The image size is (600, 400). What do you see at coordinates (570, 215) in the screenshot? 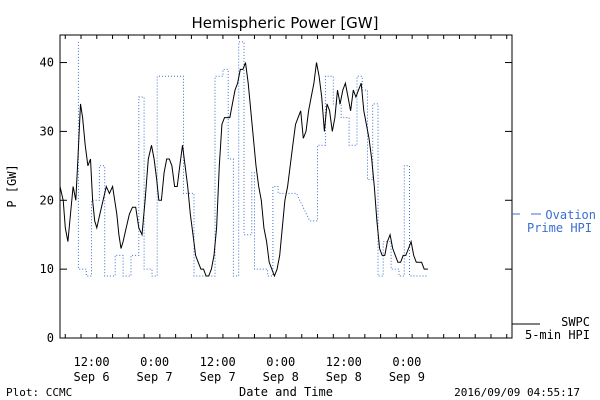
I see `legend-label-ovation-1: Ovation` at bounding box center [570, 215].